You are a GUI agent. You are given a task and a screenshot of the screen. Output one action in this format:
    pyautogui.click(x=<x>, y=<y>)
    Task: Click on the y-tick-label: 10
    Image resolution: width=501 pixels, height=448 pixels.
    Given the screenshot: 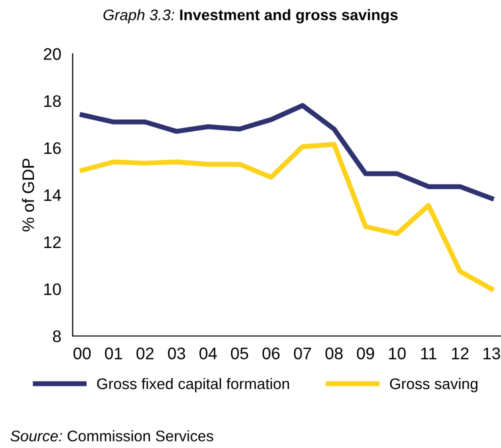 What is the action you would take?
    pyautogui.click(x=52, y=289)
    